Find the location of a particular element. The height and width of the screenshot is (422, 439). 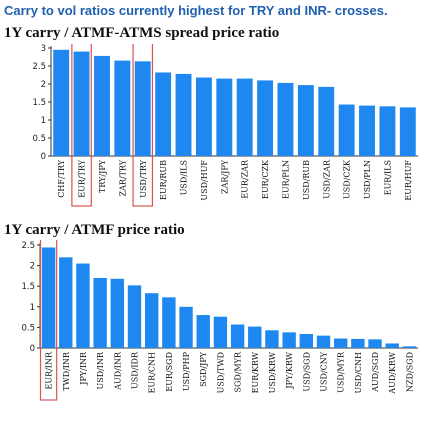

chart1-y-tick-label: 0.5 is located at coordinates (39, 139).